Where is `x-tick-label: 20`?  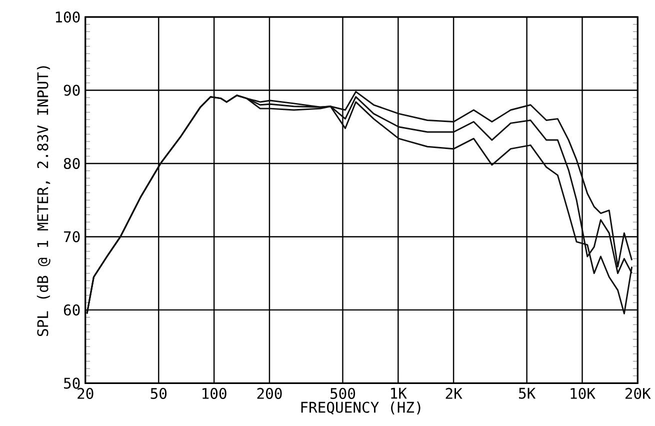 x-tick-label: 20 is located at coordinates (86, 394).